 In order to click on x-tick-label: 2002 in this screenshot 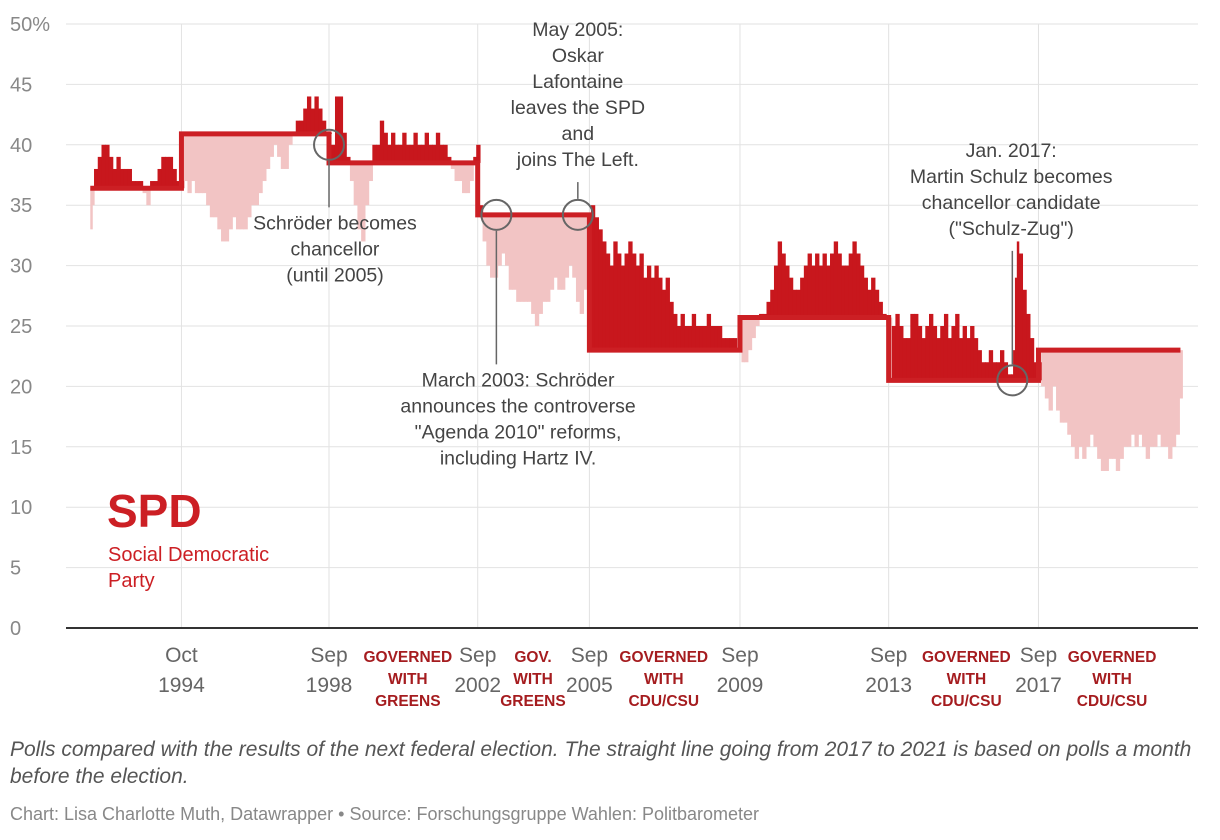, I will do `click(477, 685)`.